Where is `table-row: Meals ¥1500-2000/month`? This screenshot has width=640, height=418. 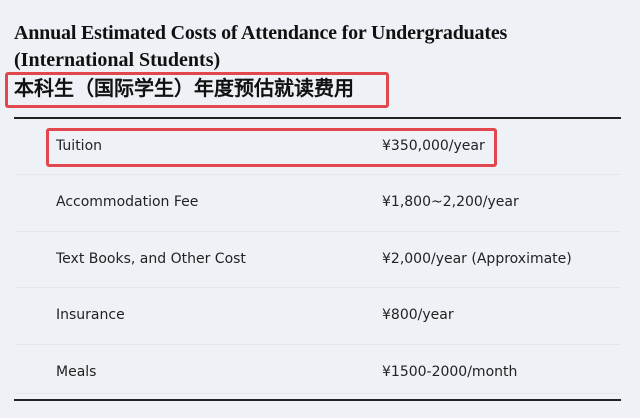
table-row: Meals ¥1500-2000/month is located at coordinates (320, 372).